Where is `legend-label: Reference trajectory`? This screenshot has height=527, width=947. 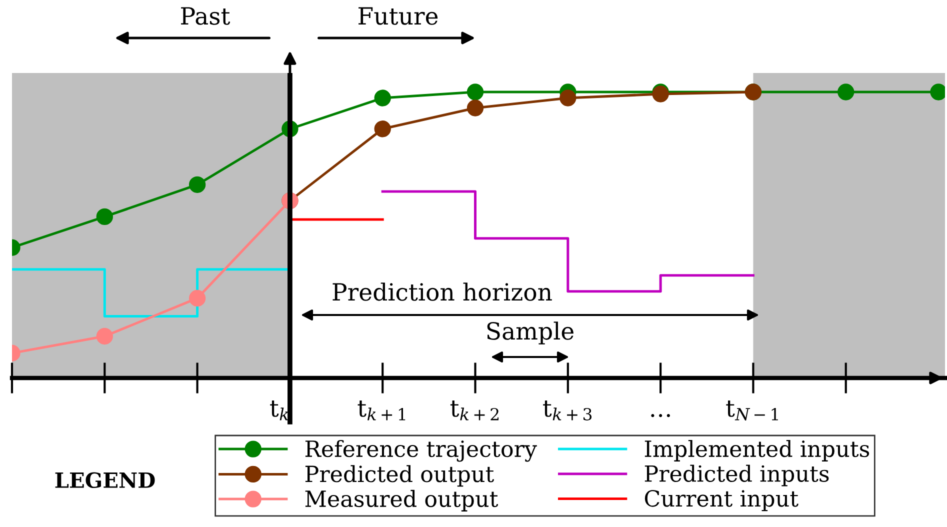 legend-label: Reference trajectory is located at coordinates (421, 451).